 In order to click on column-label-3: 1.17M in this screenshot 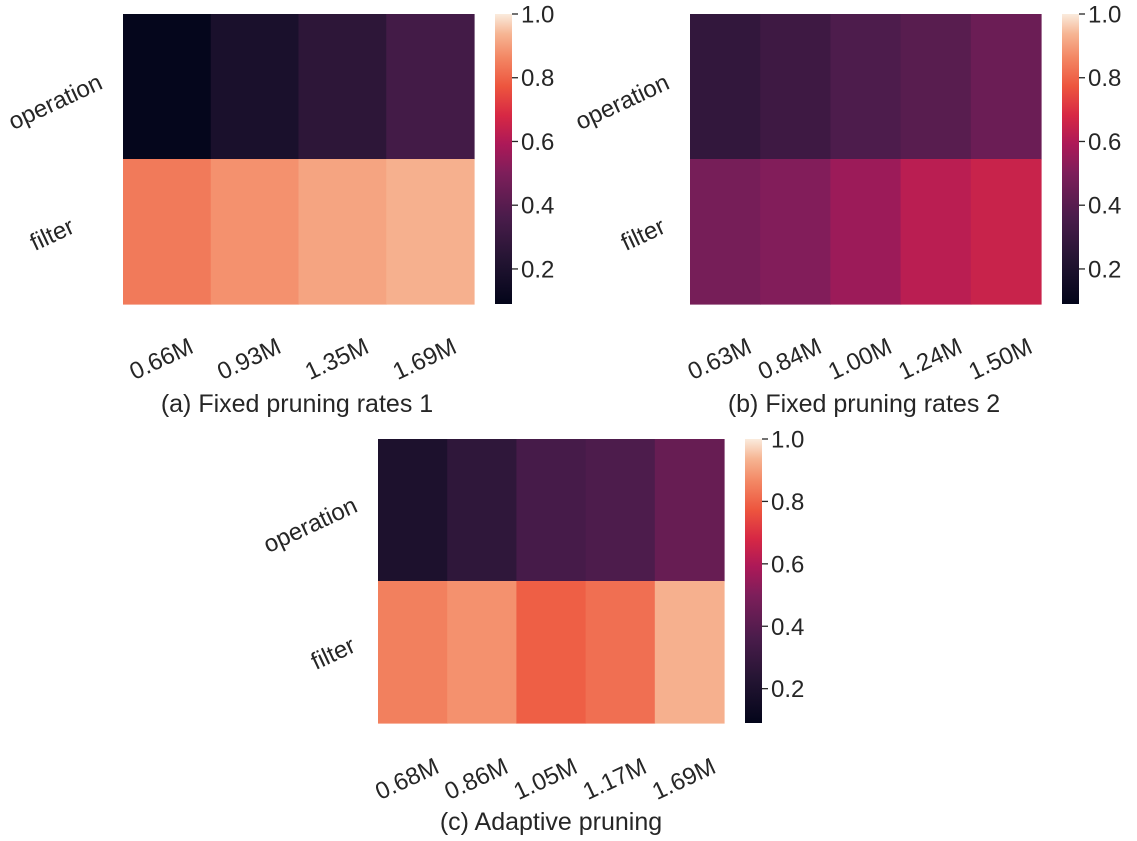, I will do `click(615, 779)`.